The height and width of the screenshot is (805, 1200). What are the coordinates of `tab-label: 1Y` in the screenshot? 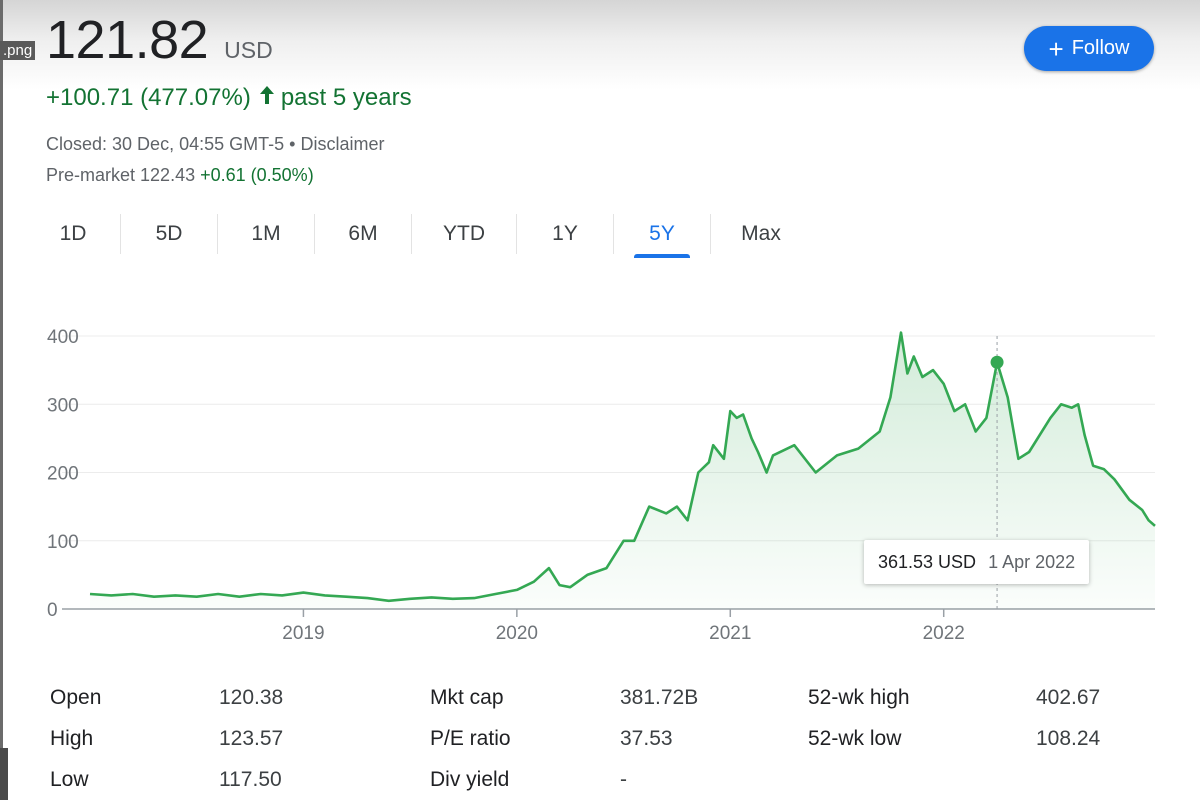 It's located at (565, 233).